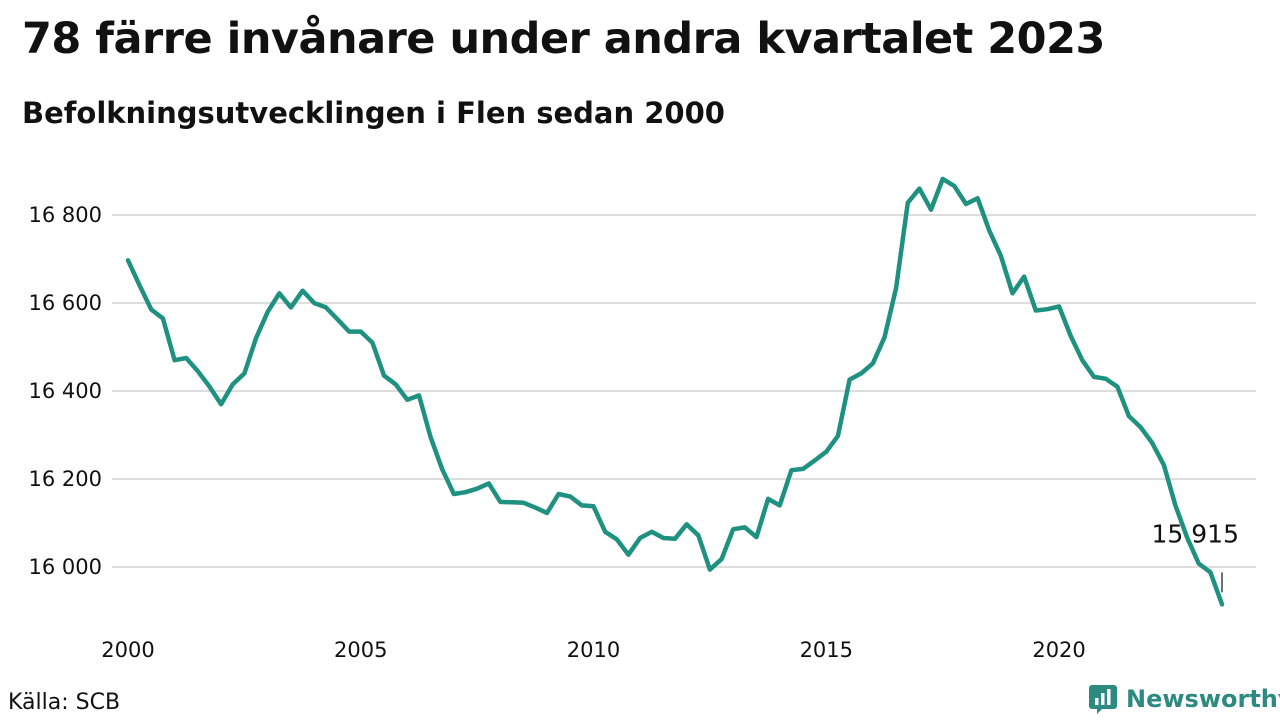 This screenshot has height=720, width=1280. I want to click on x-tick-label: 2005, so click(360, 650).